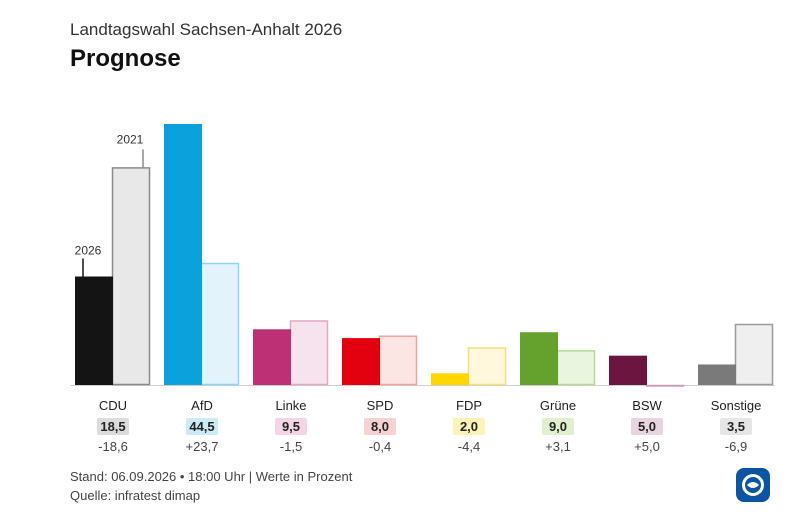  Describe the element at coordinates (487, 366) in the screenshot. I see `bar-2021-fdp` at that location.